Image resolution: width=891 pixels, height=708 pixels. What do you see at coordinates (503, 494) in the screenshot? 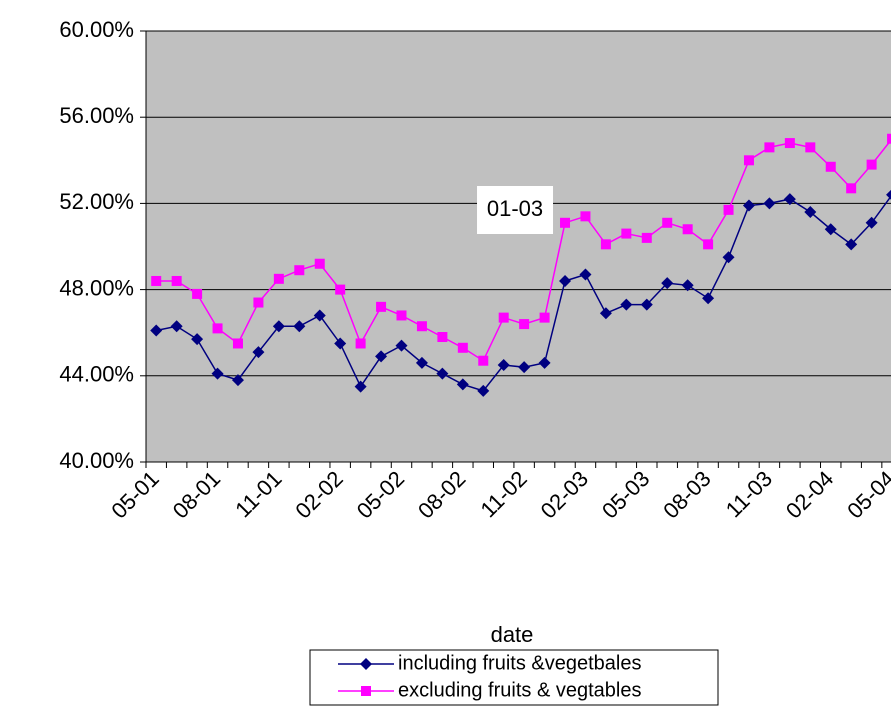
I see `x-tick-label: 11-02` at bounding box center [503, 494].